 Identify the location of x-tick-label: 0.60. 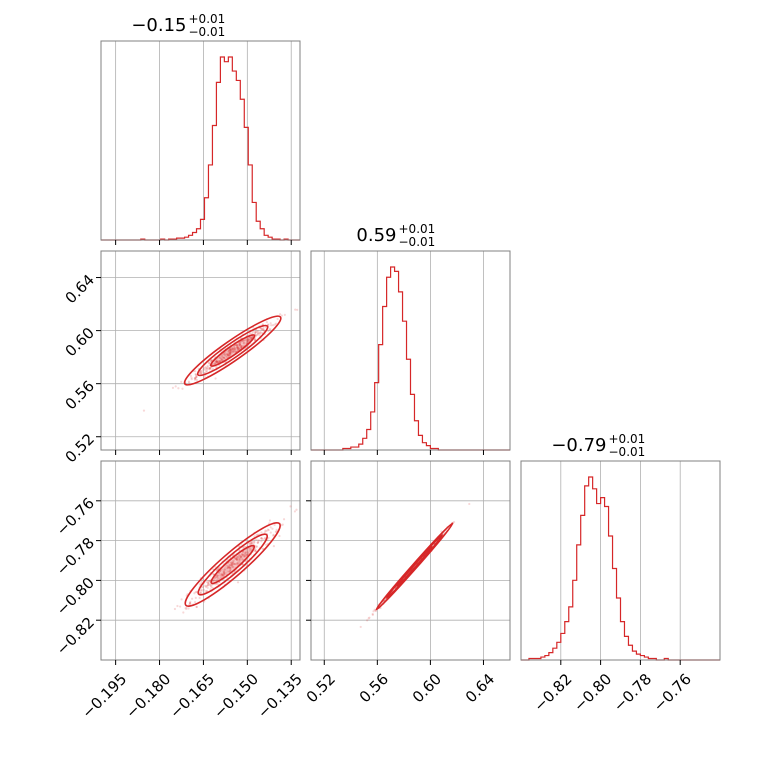
(427, 688).